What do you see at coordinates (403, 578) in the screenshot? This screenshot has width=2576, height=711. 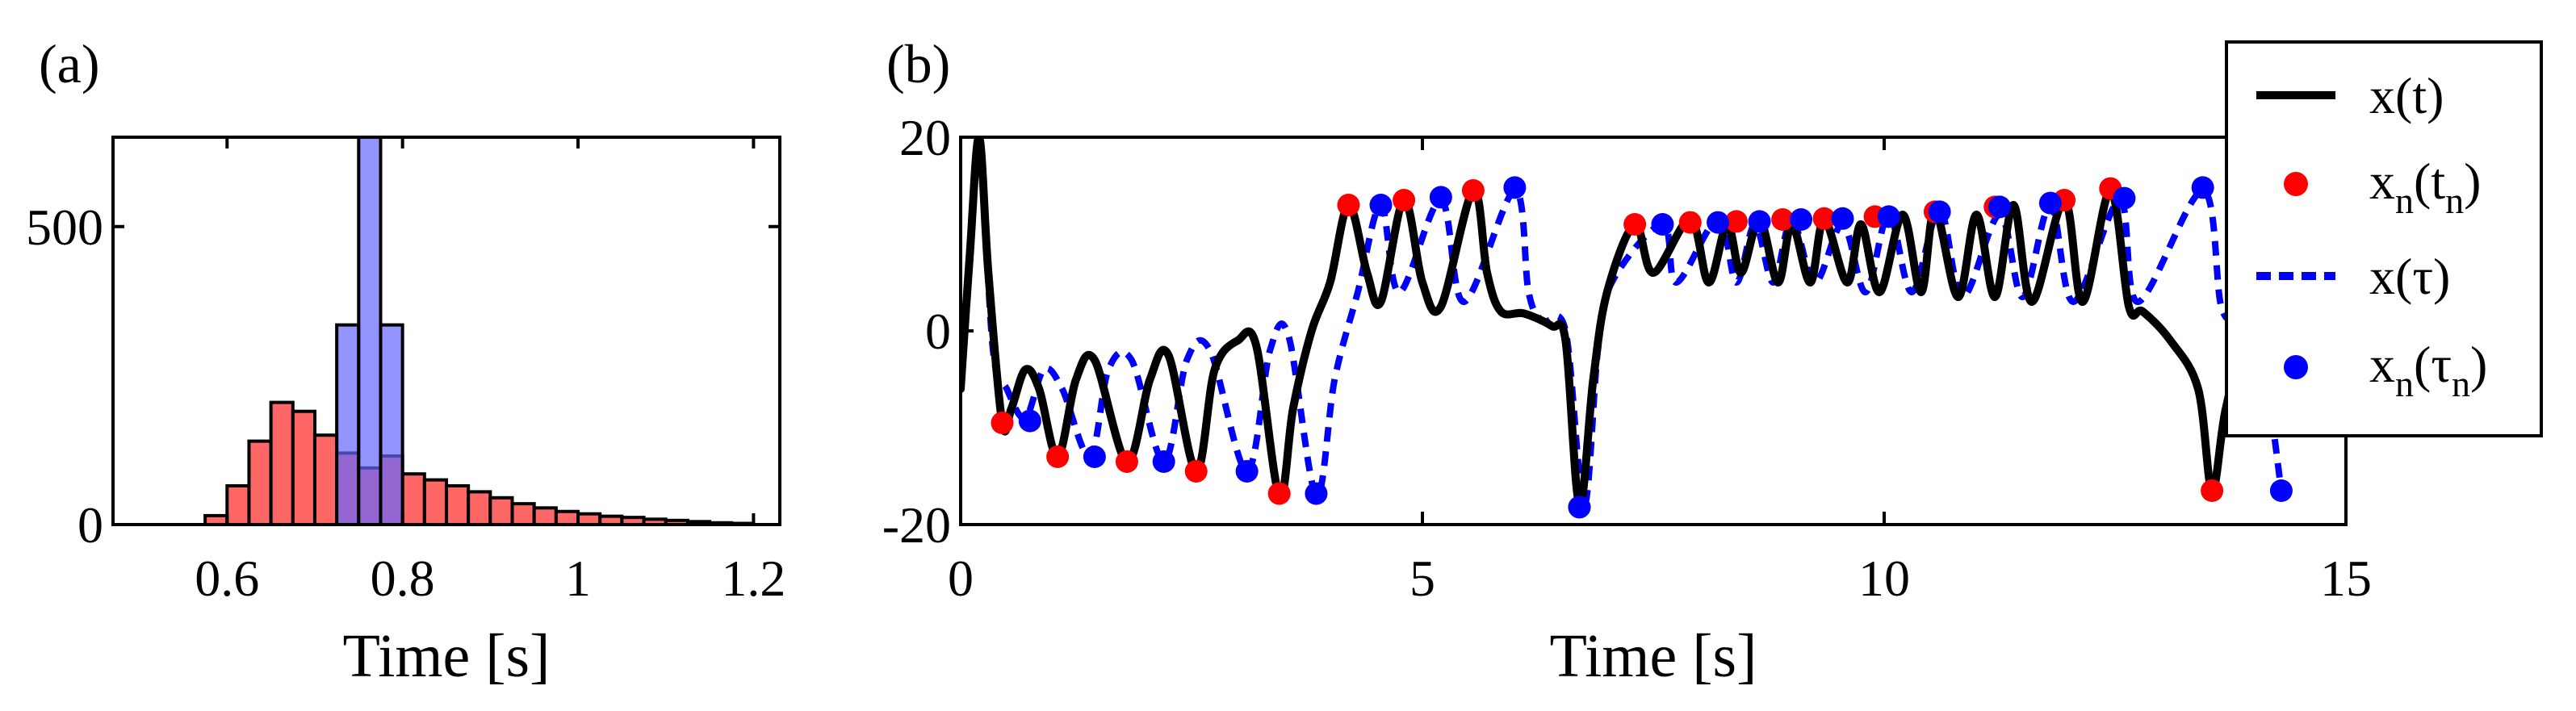 I see `x-tick-label-a: 0.8` at bounding box center [403, 578].